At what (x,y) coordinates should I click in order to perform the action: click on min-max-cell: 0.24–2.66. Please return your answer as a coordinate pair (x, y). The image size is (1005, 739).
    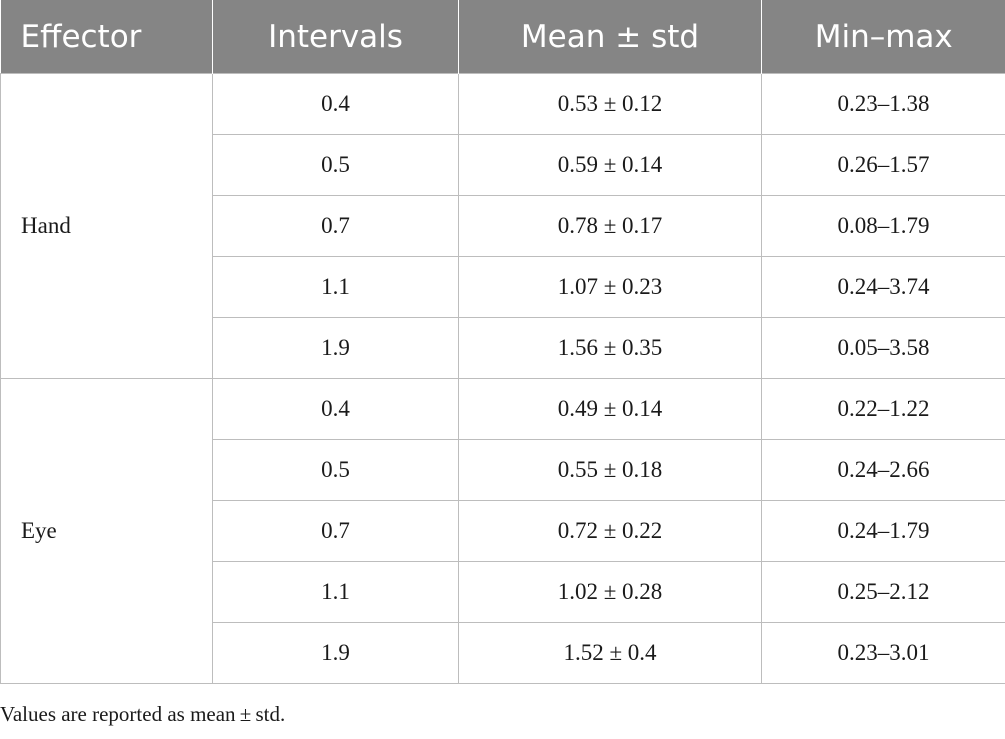
    Looking at the image, I should click on (883, 470).